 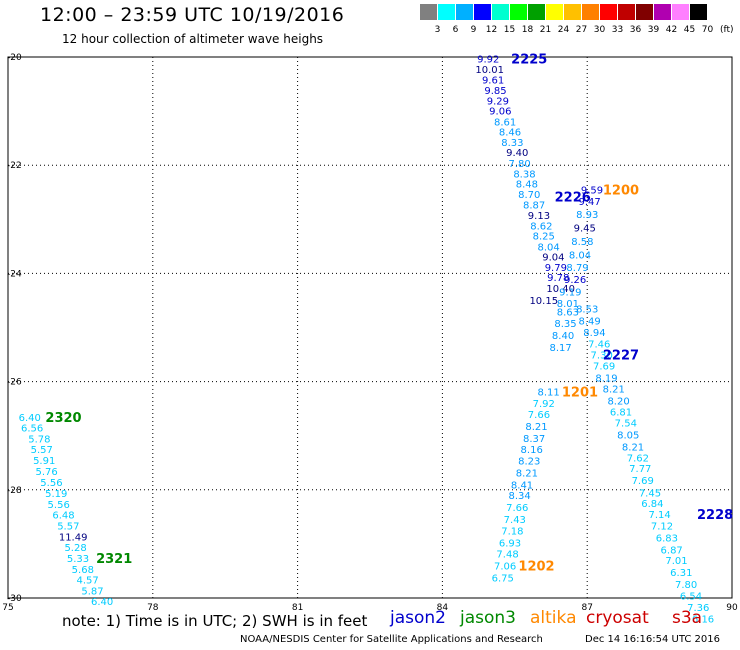 What do you see at coordinates (539, 216) in the screenshot?
I see `wave-height-point: 9.13` at bounding box center [539, 216].